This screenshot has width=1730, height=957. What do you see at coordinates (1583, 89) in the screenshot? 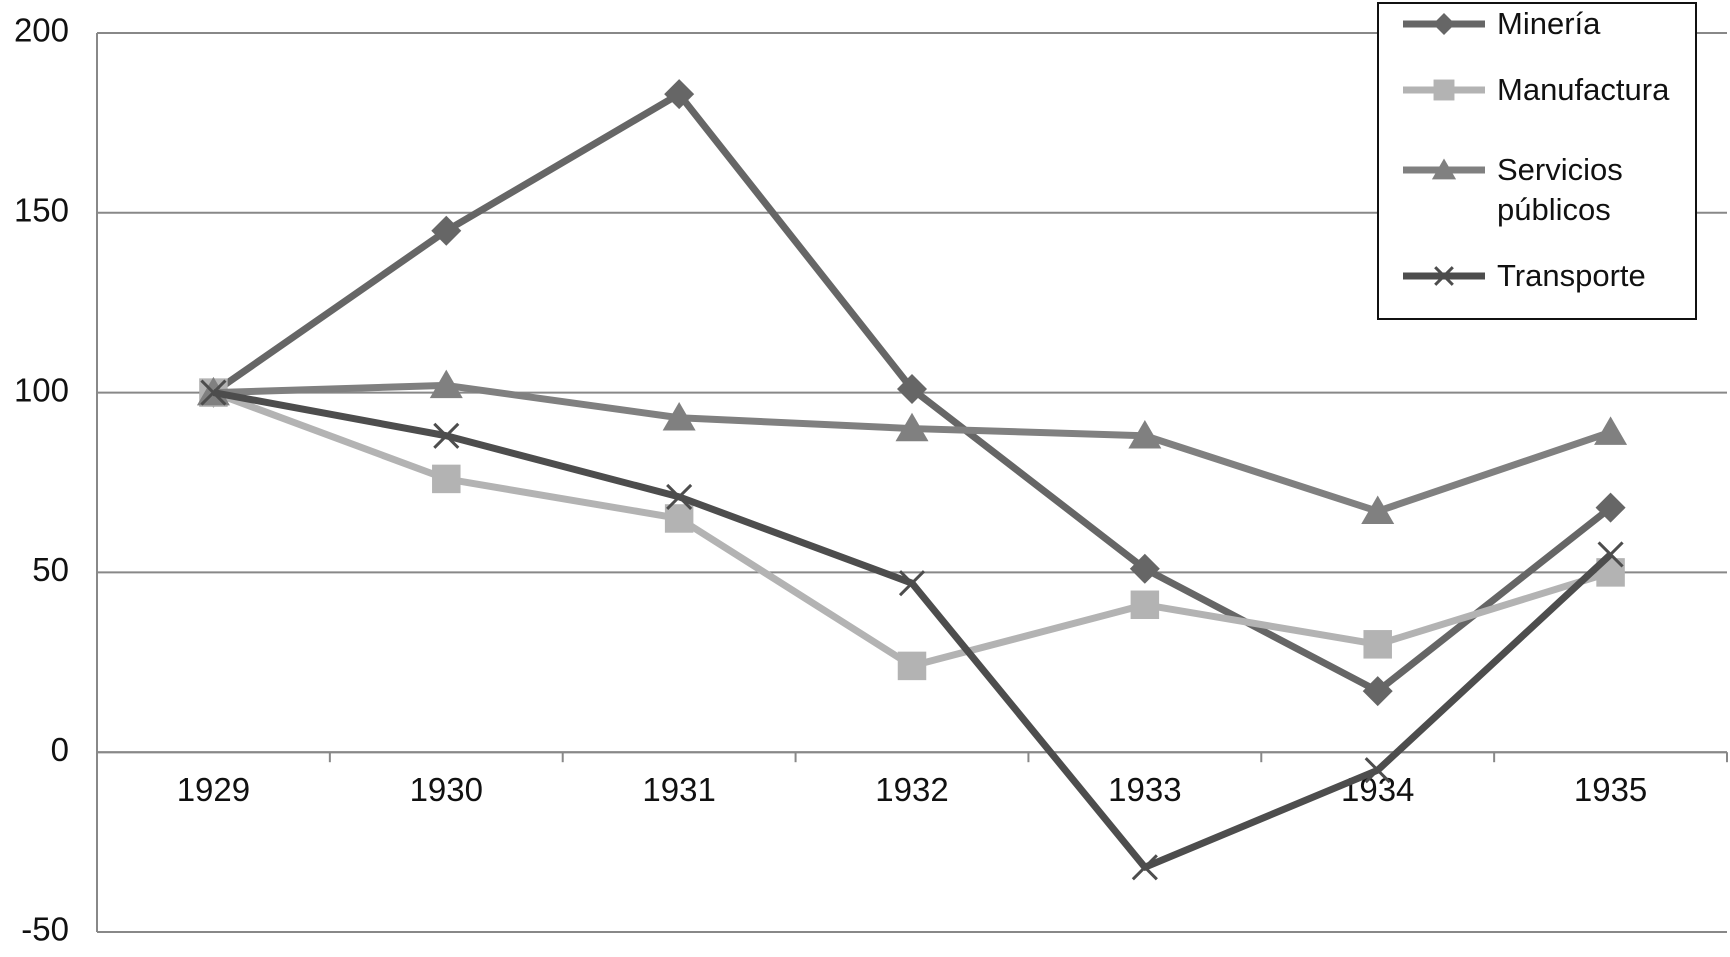
I see `legend-label: Manufactura` at bounding box center [1583, 89].